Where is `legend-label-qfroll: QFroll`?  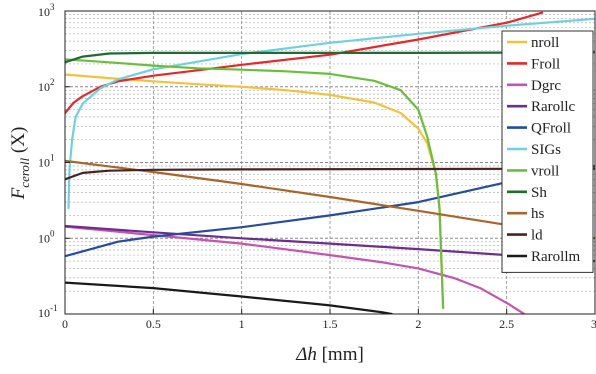
legend-label-qfroll: QFroll is located at coordinates (551, 129).